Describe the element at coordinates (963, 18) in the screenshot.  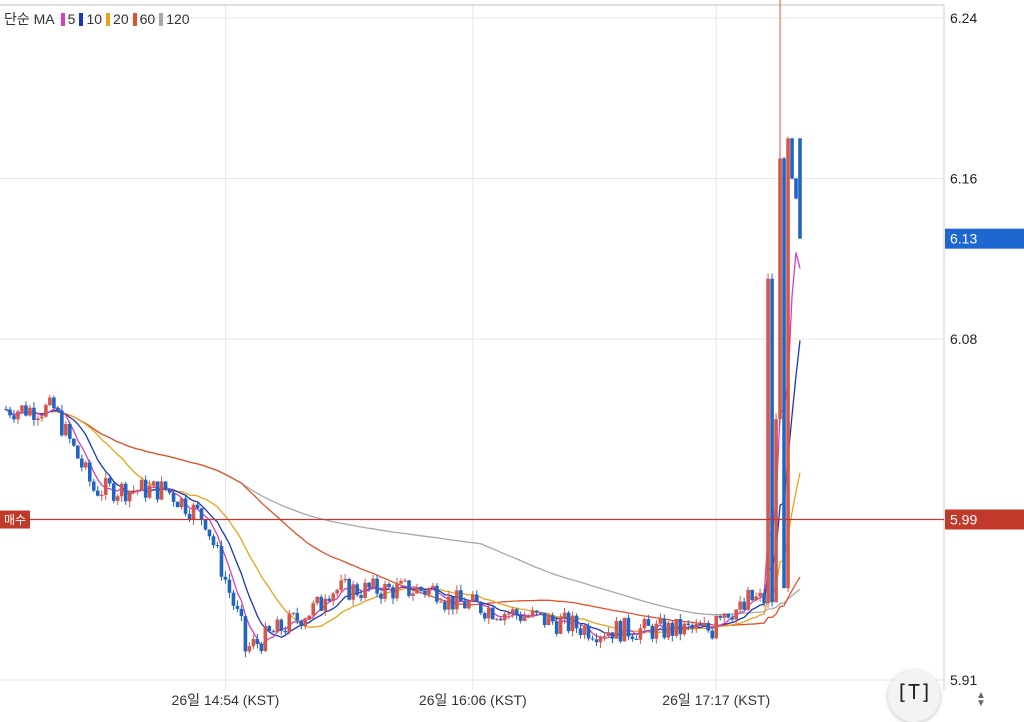
I see `y-tick-label-0: 6.24` at that location.